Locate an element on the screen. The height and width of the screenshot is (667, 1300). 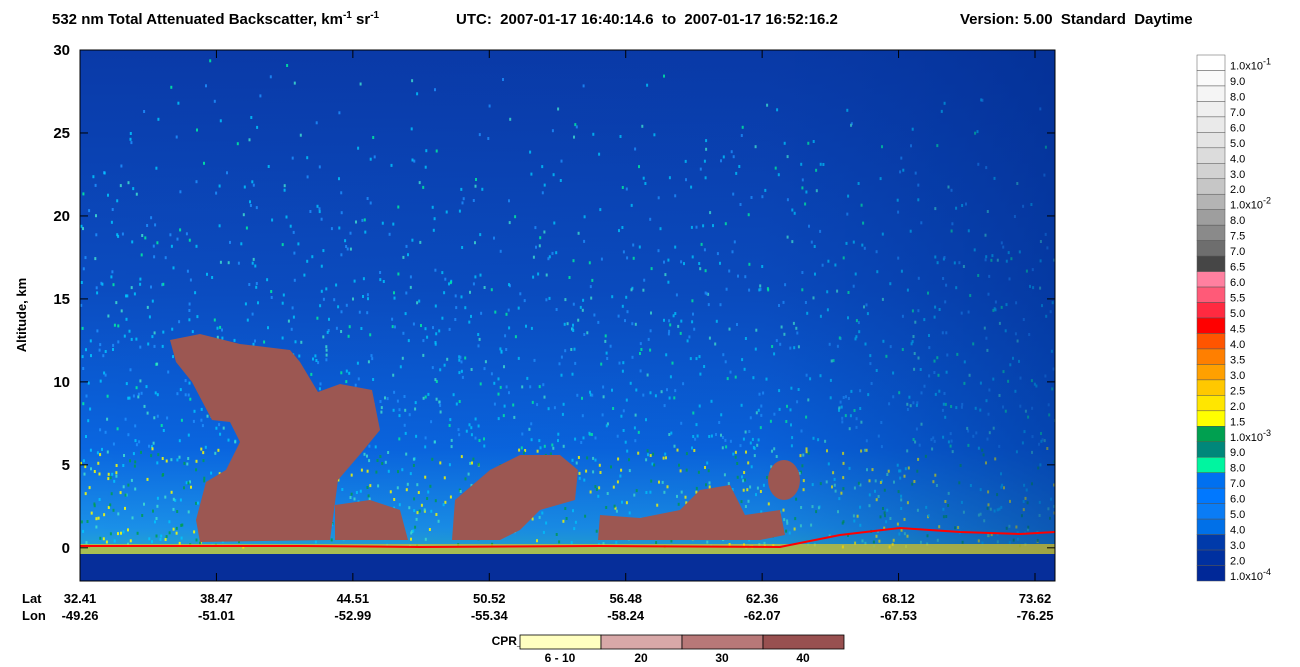
x-tick-label: 38.47 is located at coordinates (216, 598).